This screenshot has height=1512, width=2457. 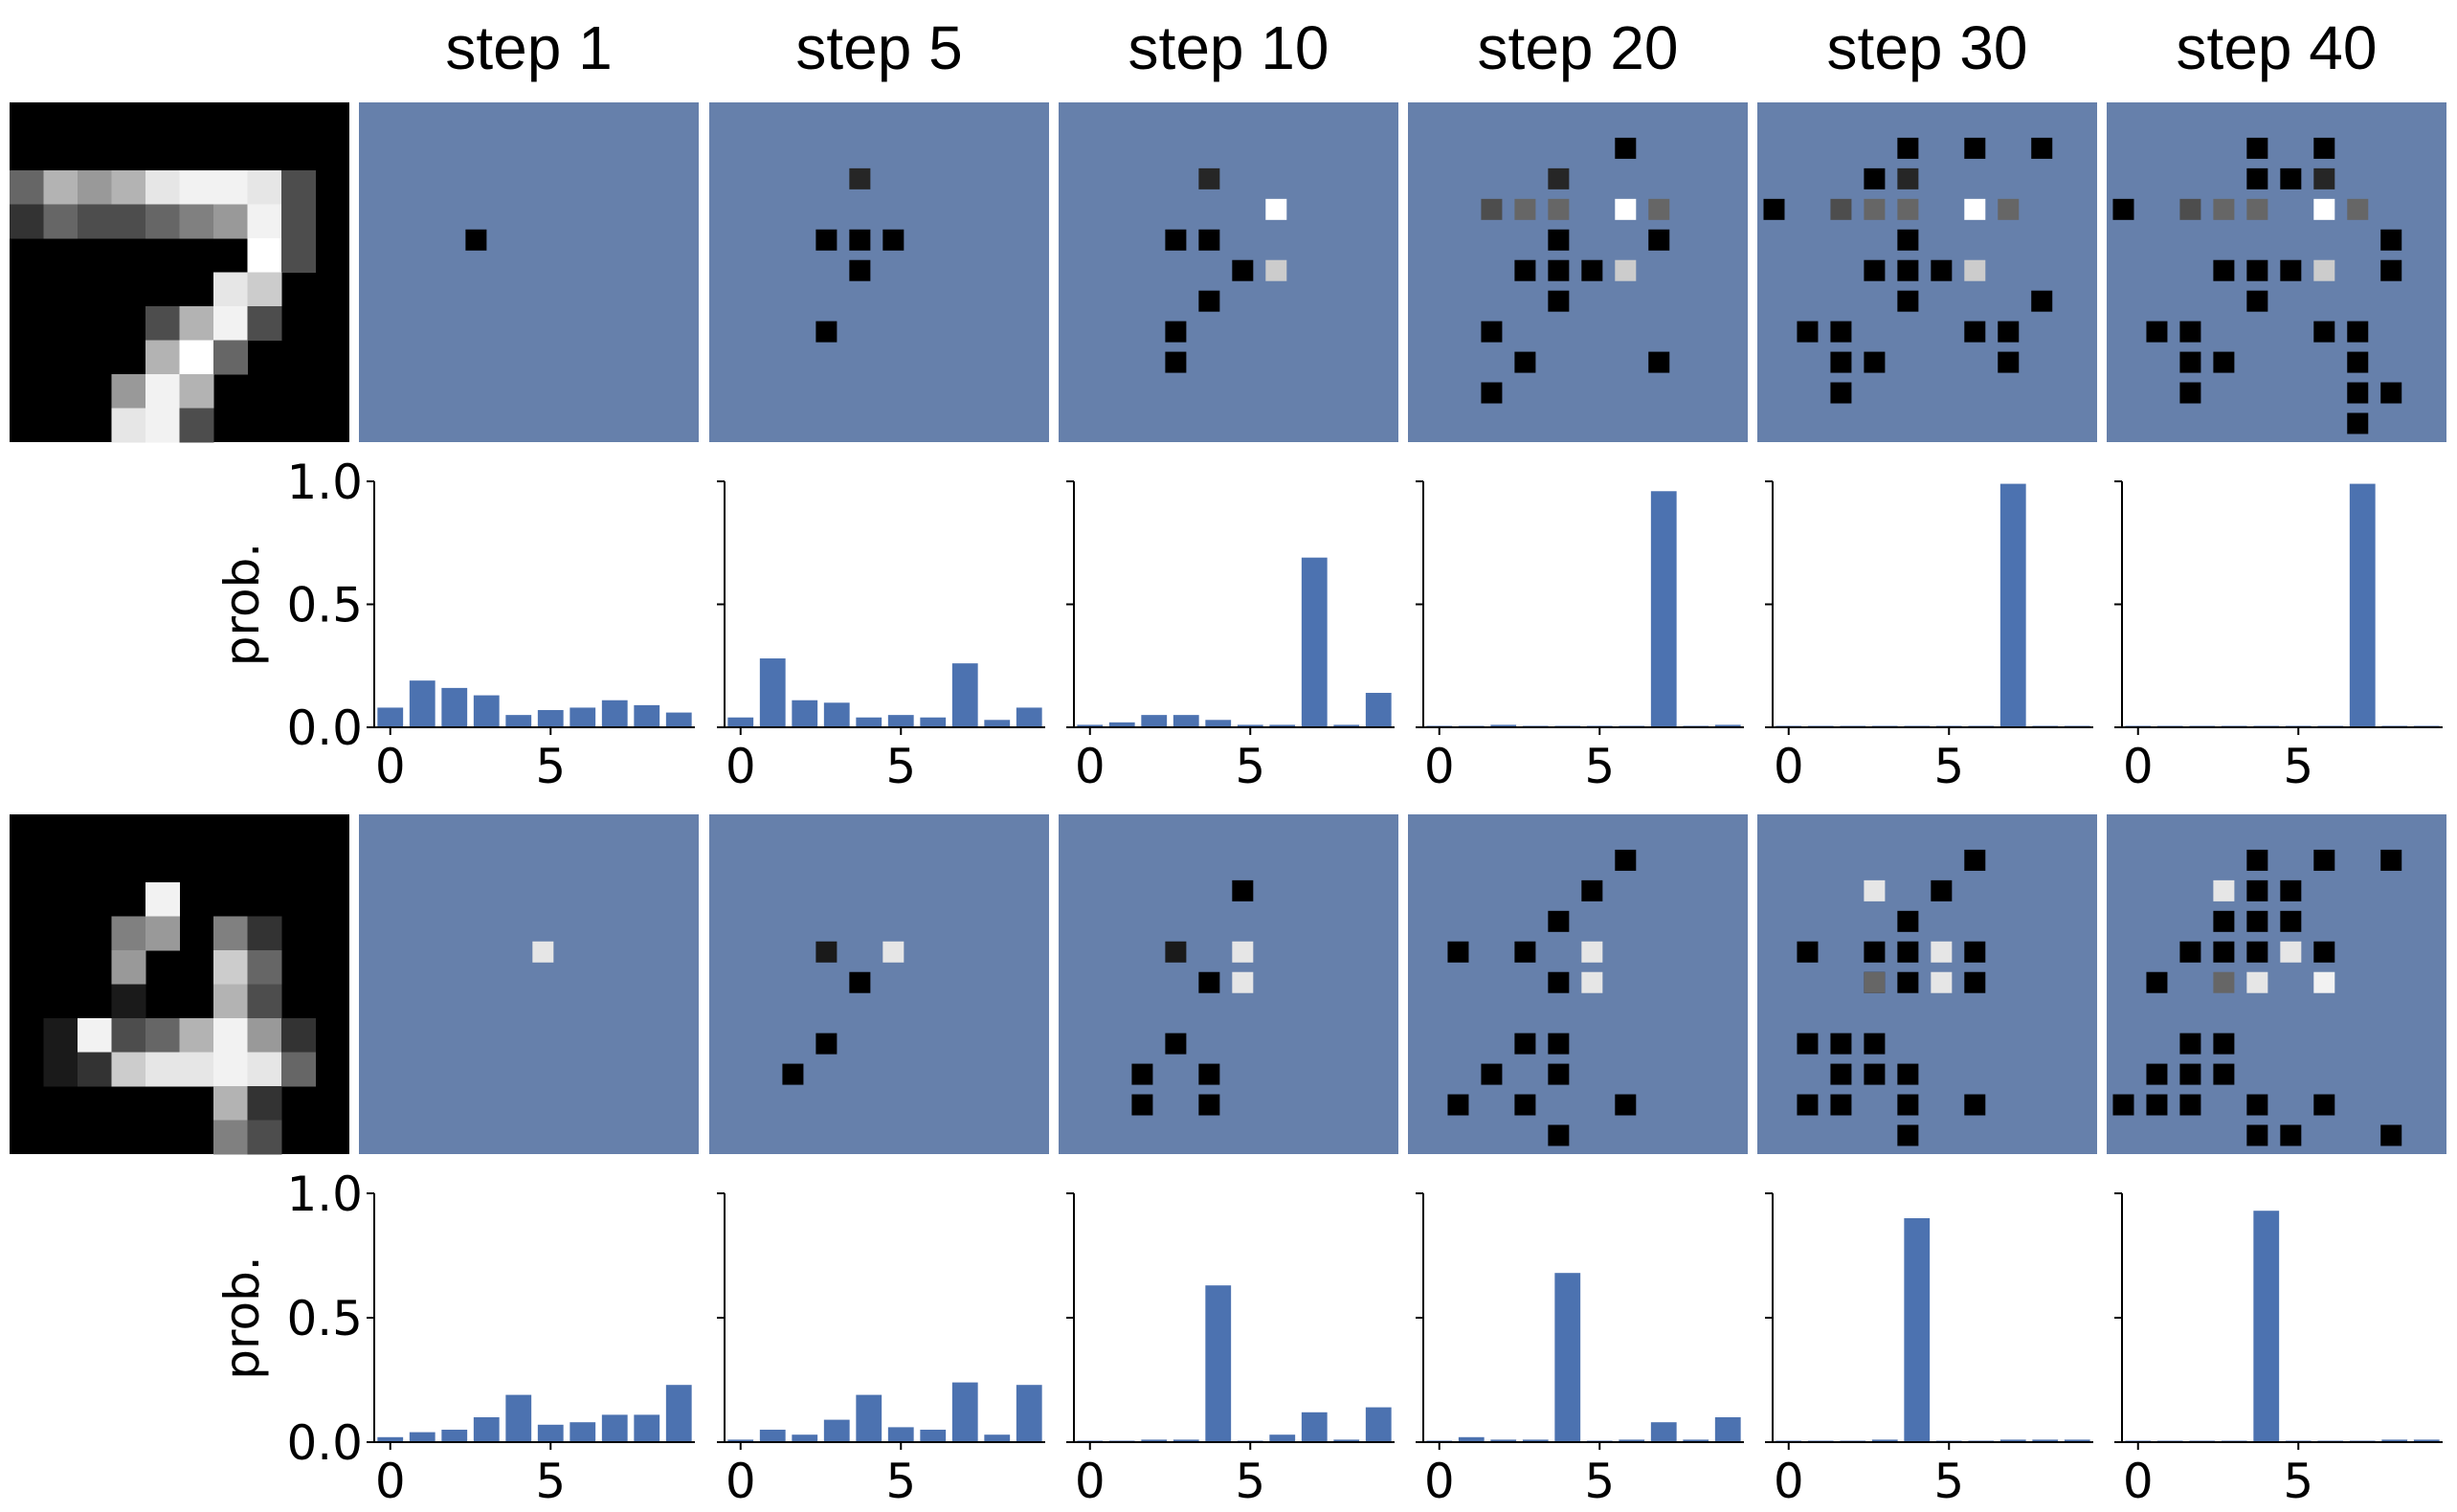 I want to click on column-title: step 1, so click(x=528, y=47).